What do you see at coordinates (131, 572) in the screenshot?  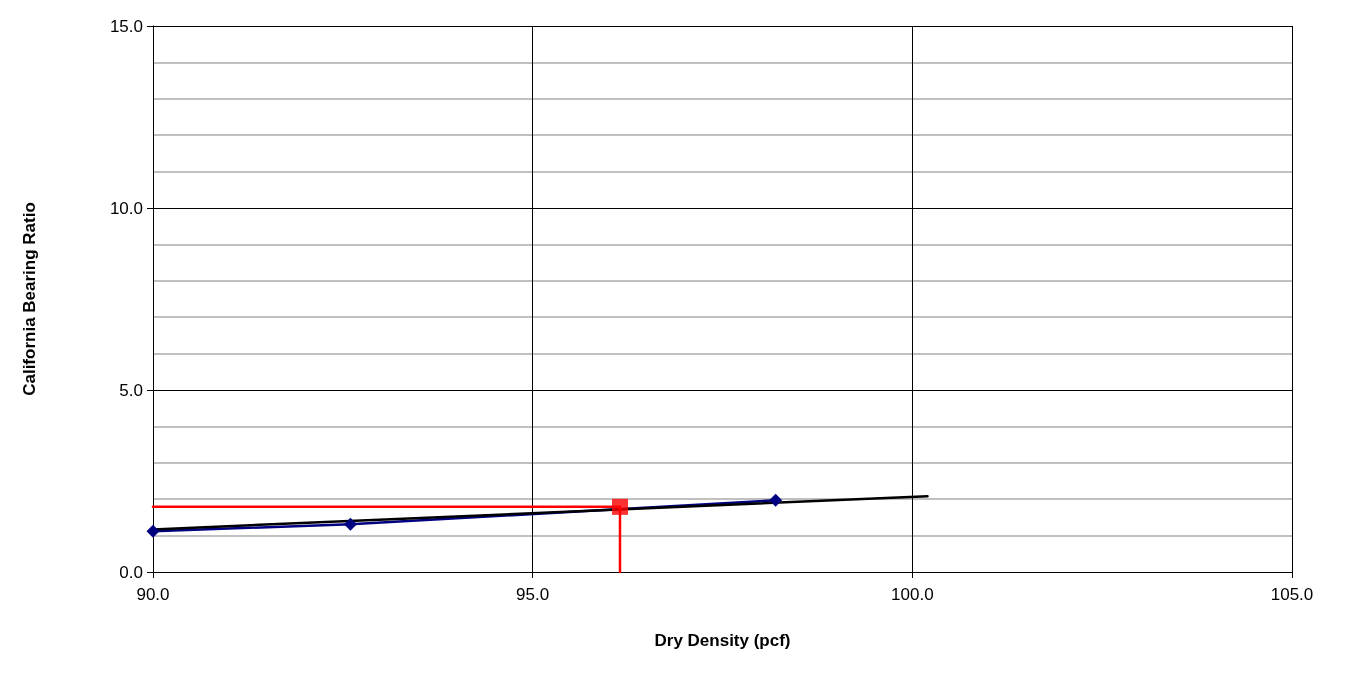 I see `y-tick-label: 0.0` at bounding box center [131, 572].